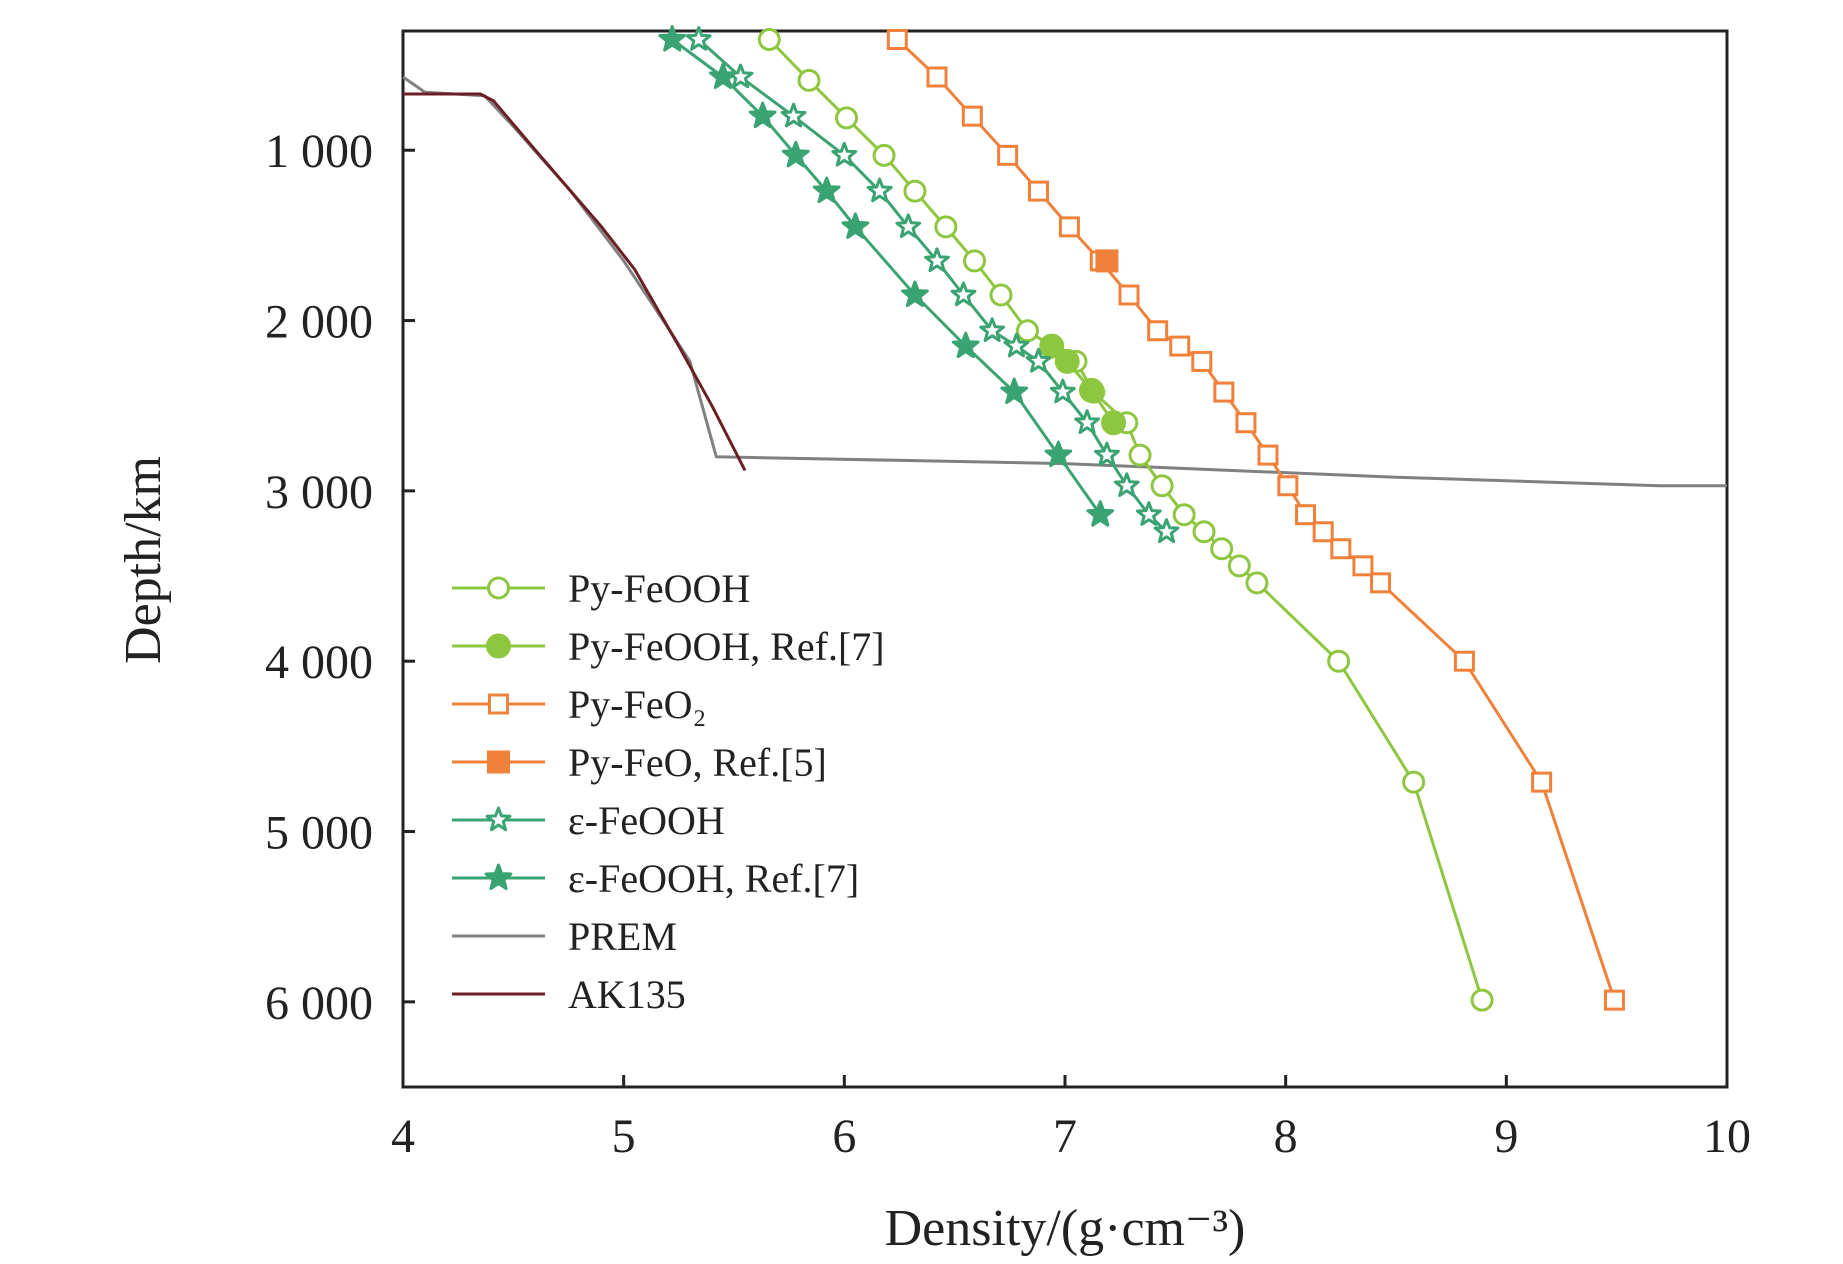 The height and width of the screenshot is (1264, 1843). I want to click on x-tick-label: 9, so click(1506, 1136).